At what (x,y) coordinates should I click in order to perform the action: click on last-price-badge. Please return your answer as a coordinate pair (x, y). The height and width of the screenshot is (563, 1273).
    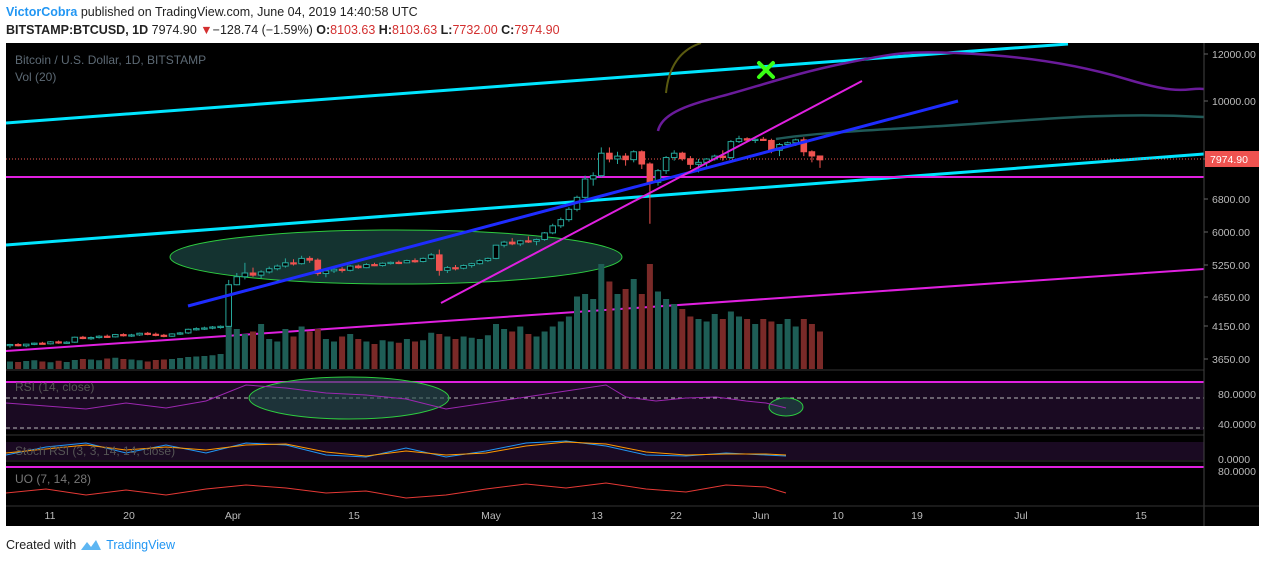
    Looking at the image, I should click on (1232, 159).